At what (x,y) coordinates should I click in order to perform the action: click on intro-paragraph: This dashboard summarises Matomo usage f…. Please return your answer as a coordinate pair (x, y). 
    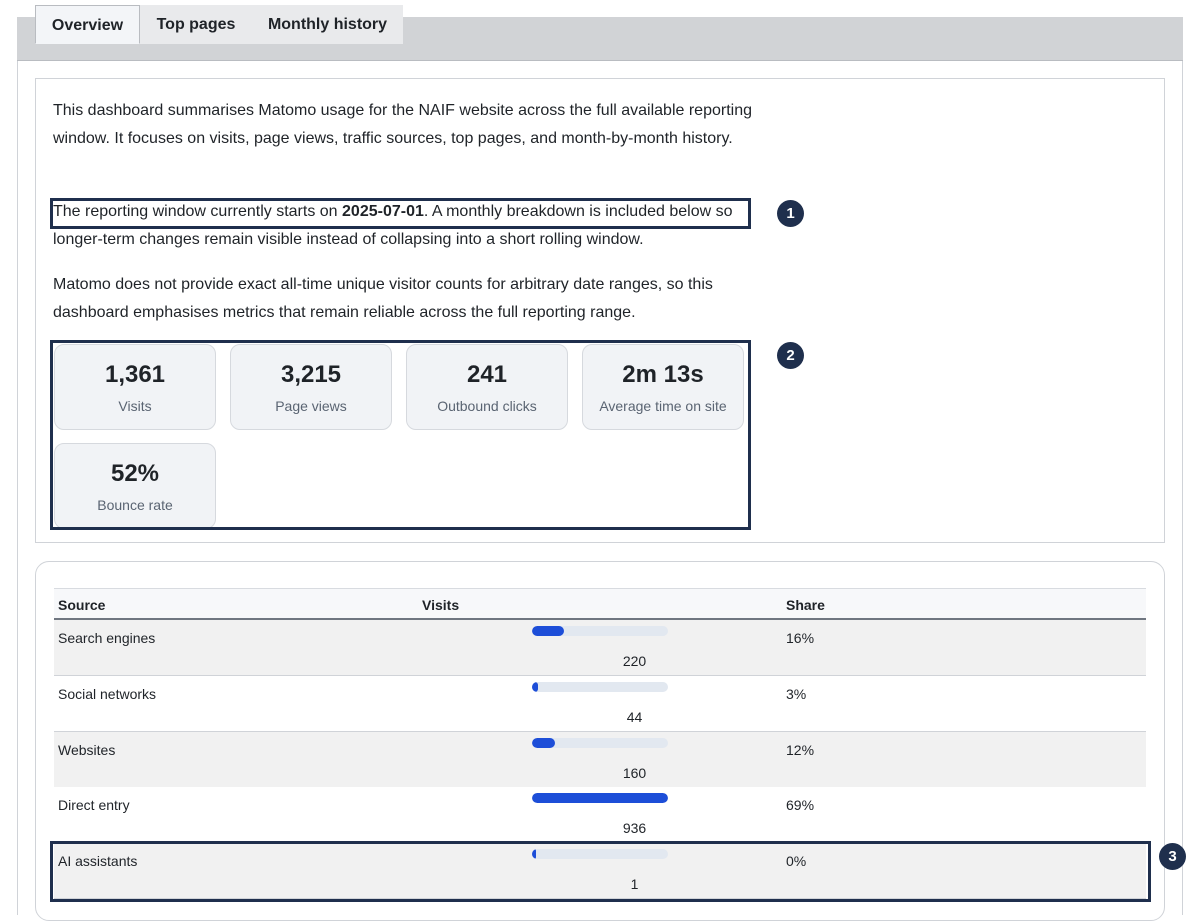
    Looking at the image, I should click on (402, 124).